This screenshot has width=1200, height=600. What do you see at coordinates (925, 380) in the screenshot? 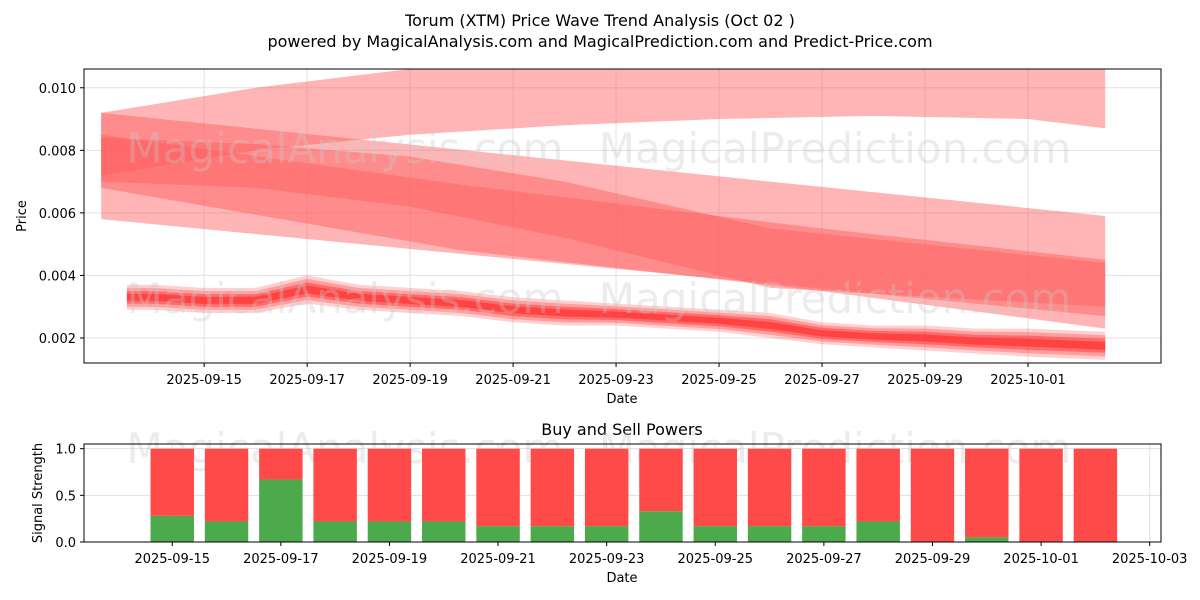
I see `top-x-tick-label: 2025-09-29` at bounding box center [925, 380].